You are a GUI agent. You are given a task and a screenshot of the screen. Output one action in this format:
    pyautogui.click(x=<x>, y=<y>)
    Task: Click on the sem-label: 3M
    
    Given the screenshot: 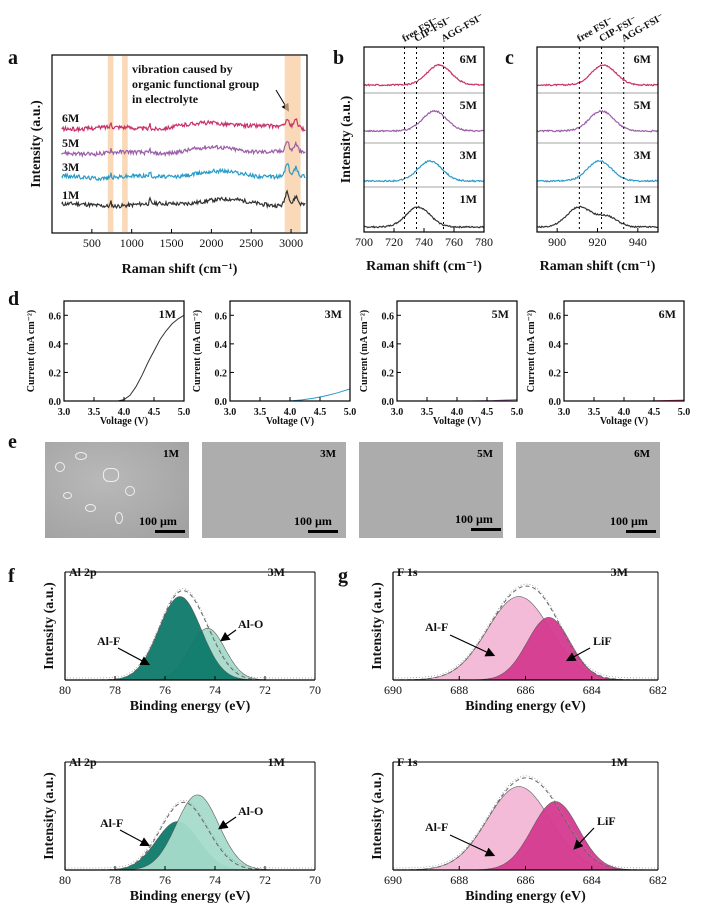 What is the action you would take?
    pyautogui.click(x=328, y=454)
    